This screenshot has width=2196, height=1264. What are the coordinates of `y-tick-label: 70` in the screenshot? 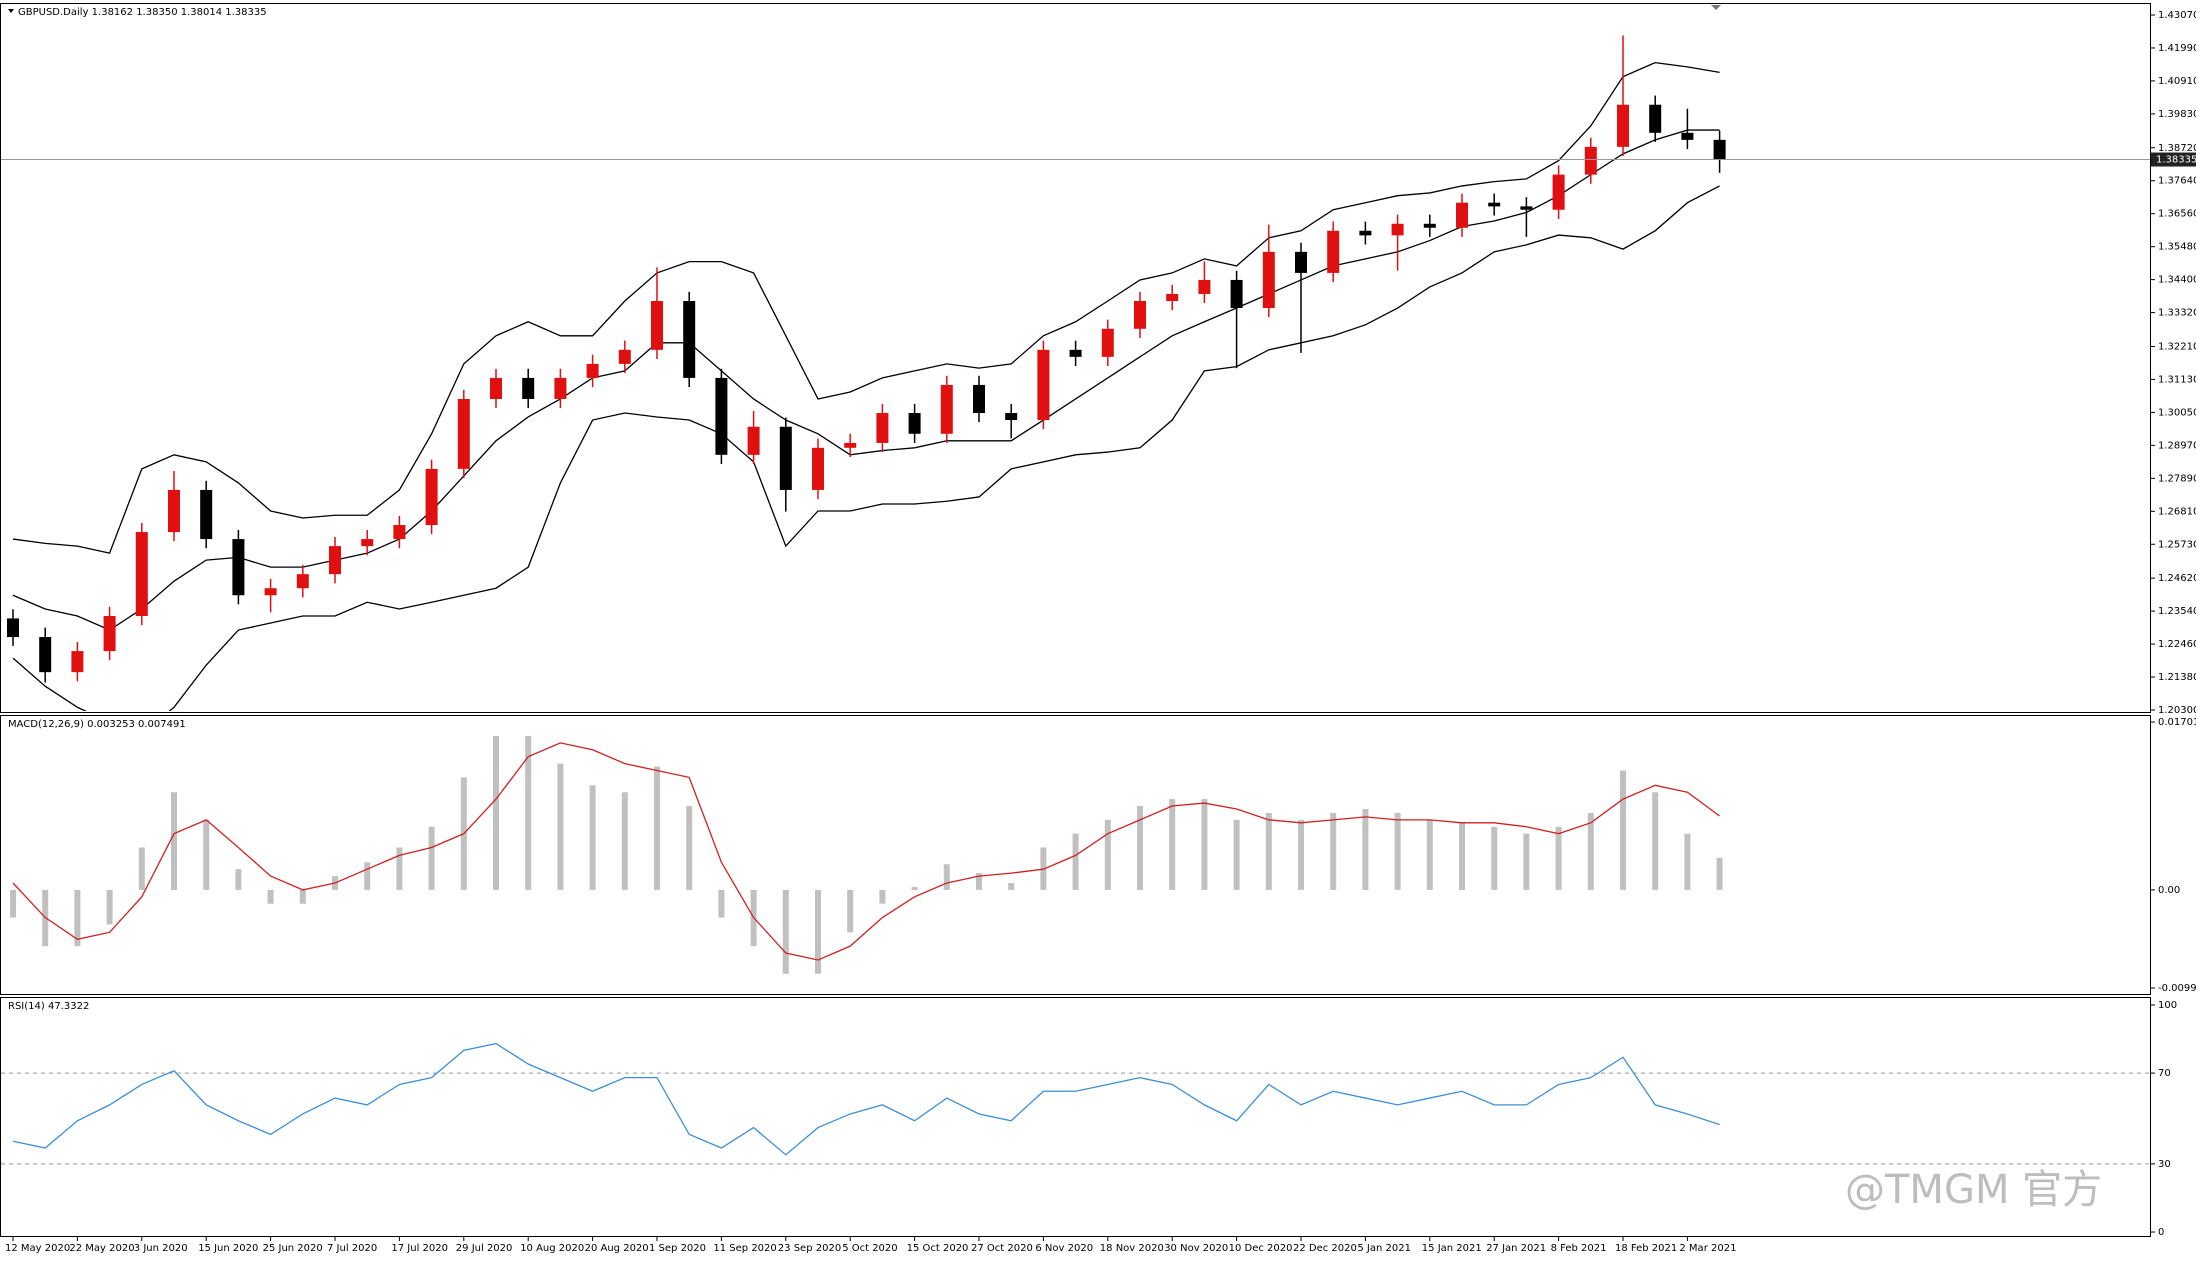 It's located at (2164, 1073).